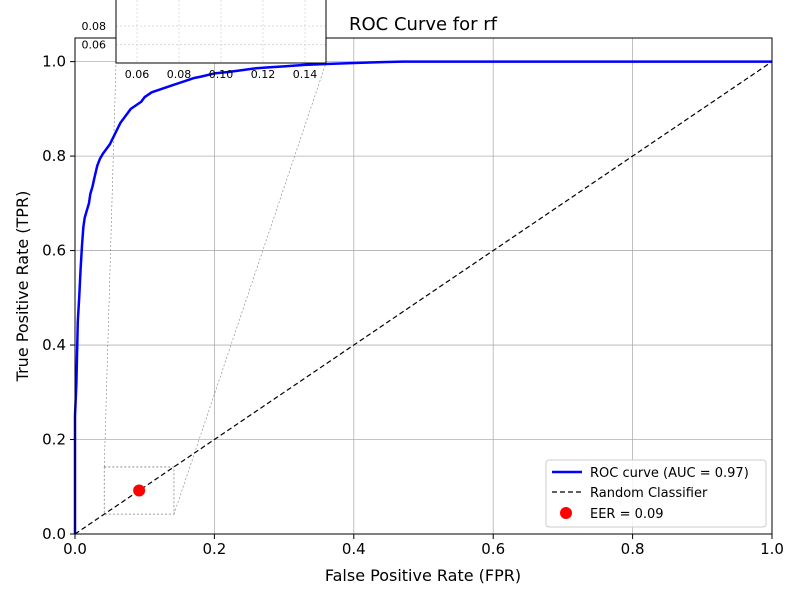  Describe the element at coordinates (263, 74) in the screenshot. I see `inset-x-tick-label: 0.12` at that location.